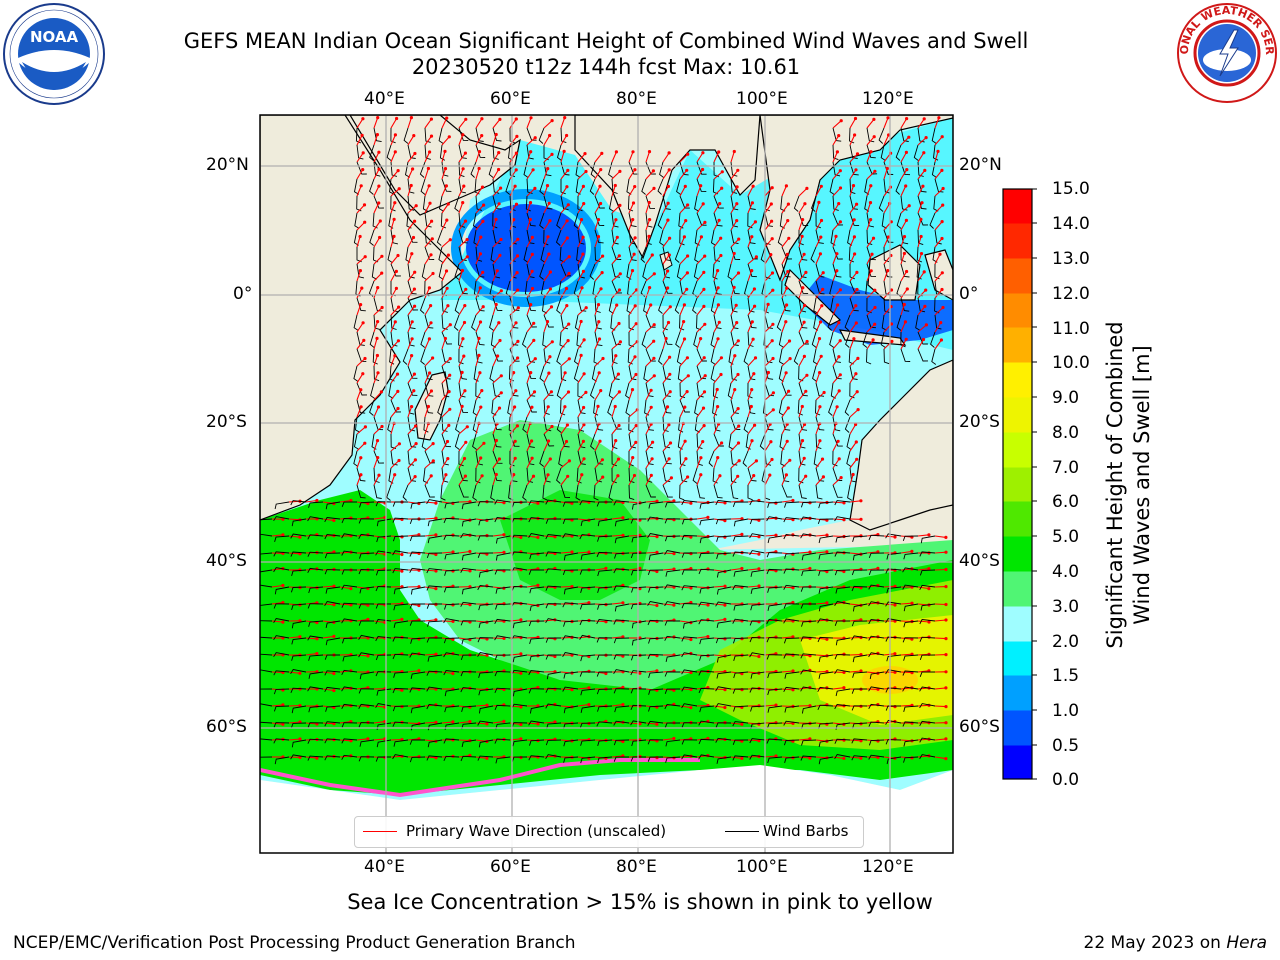 This screenshot has width=1280, height=960. What do you see at coordinates (1017, 380) in the screenshot?
I see `colorbar-block` at bounding box center [1017, 380].